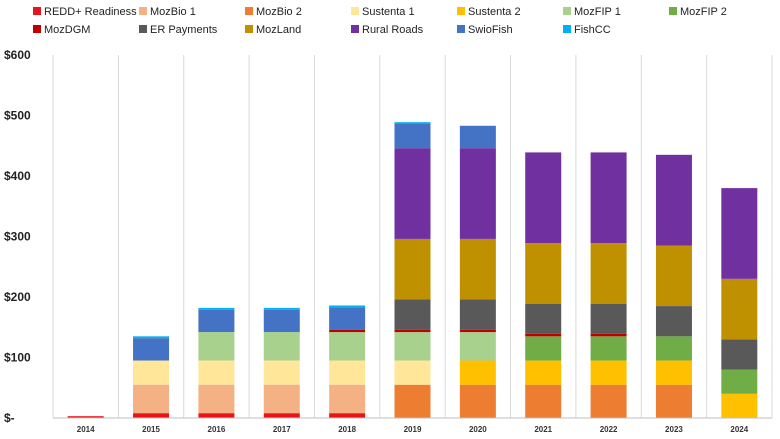 Image resolution: width=780 pixels, height=439 pixels. What do you see at coordinates (703, 12) in the screenshot?
I see `legend-label: MozFIP 2` at bounding box center [703, 12].